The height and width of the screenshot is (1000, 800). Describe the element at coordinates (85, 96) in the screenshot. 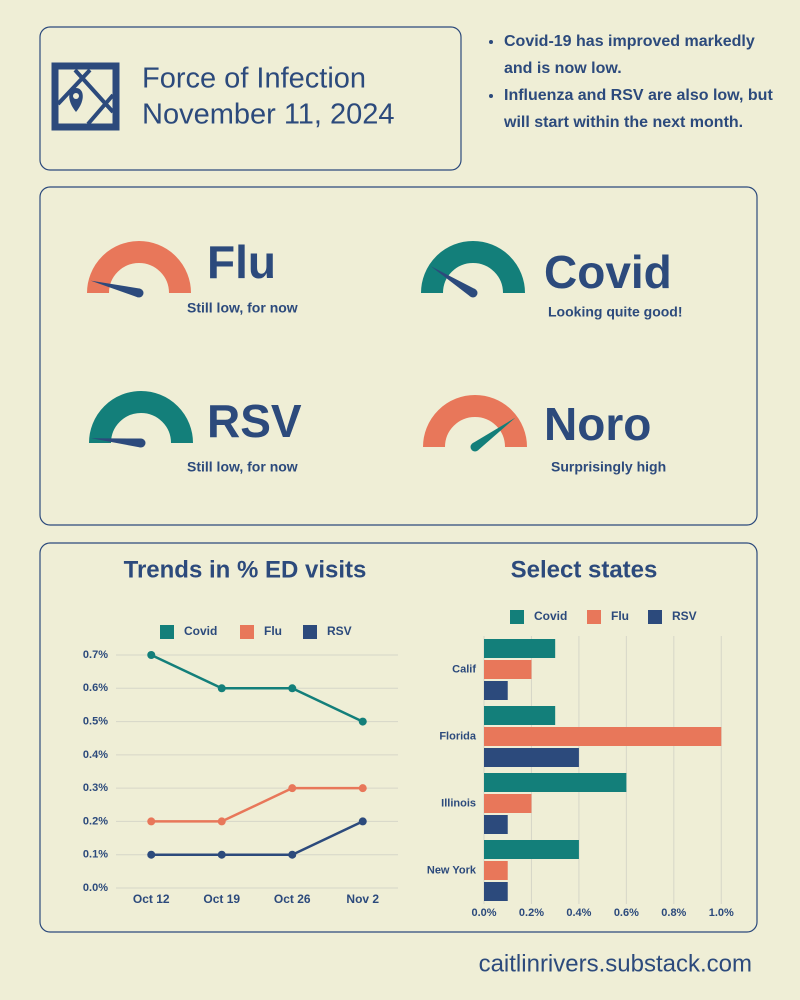

I see `map-icon` at that location.